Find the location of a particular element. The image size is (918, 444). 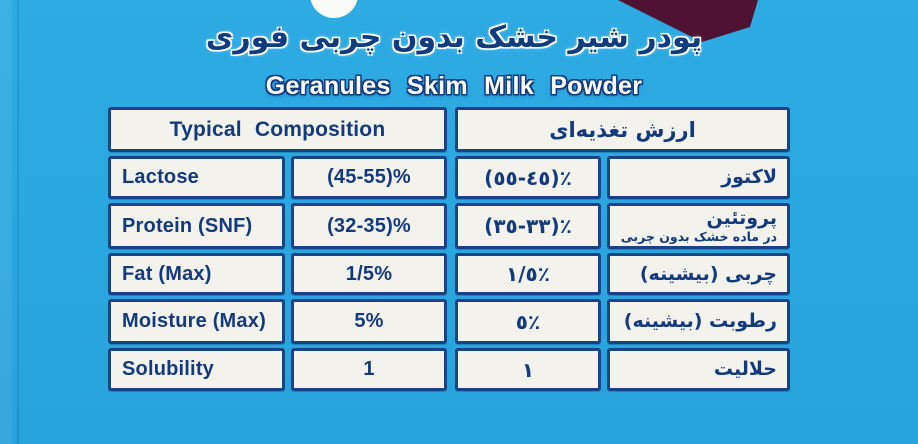

nutrition-value-cell: ١/٥٪ is located at coordinates (528, 274).